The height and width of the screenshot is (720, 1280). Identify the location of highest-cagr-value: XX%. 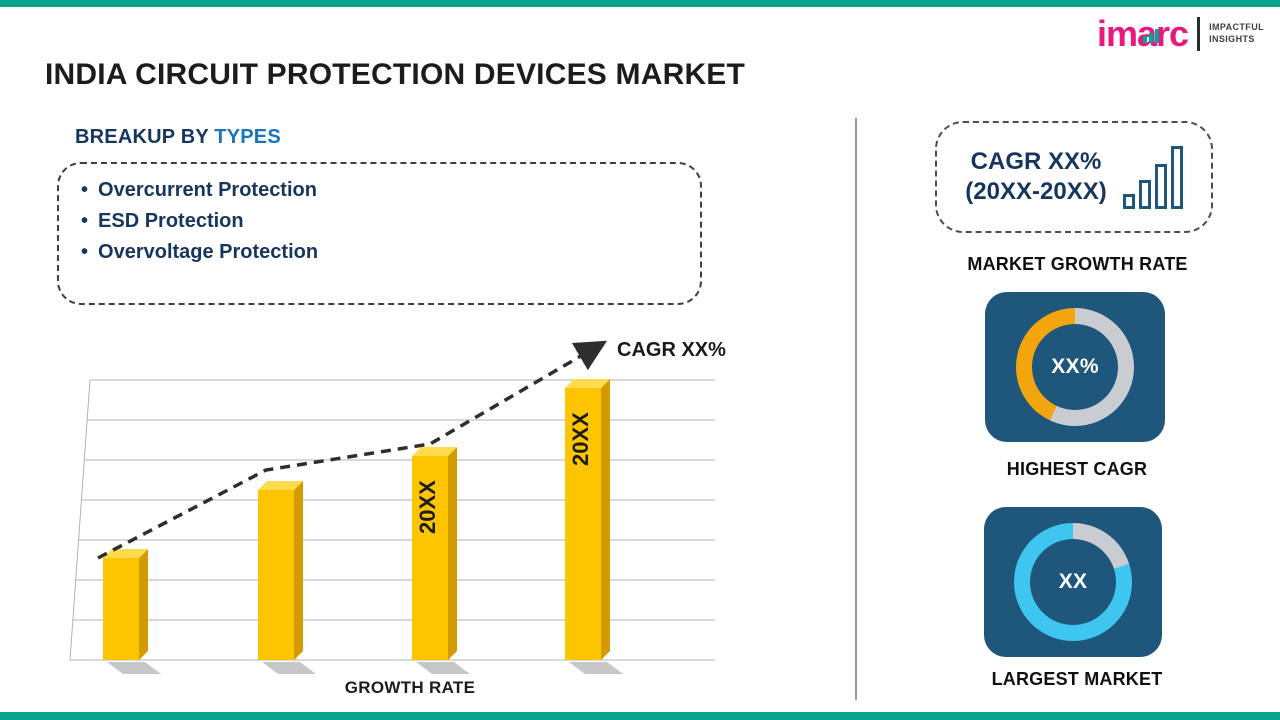
(1075, 367).